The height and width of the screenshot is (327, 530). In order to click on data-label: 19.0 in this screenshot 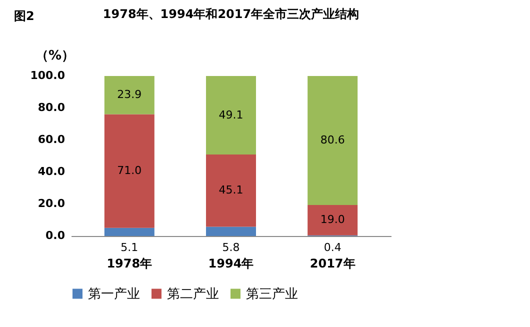, I will do `click(332, 219)`.